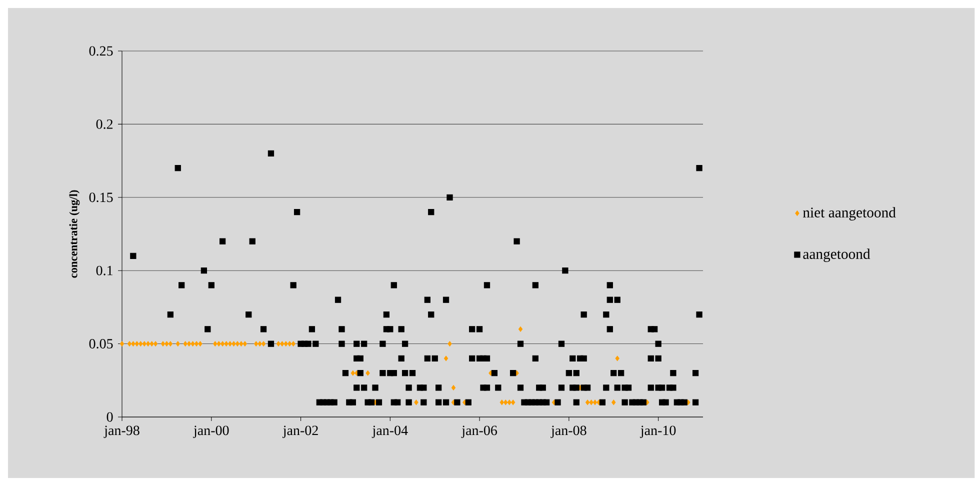  Describe the element at coordinates (390, 432) in the screenshot. I see `x-tick-label: jan-04` at that location.